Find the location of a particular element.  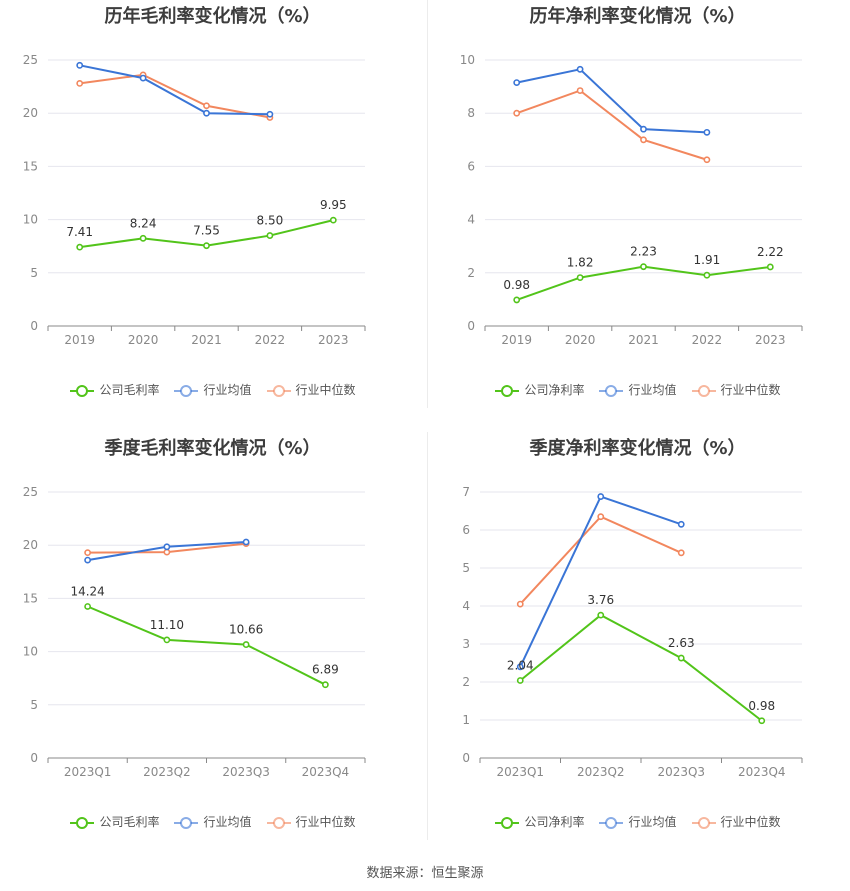

panel-divider-bottom is located at coordinates (427, 636).